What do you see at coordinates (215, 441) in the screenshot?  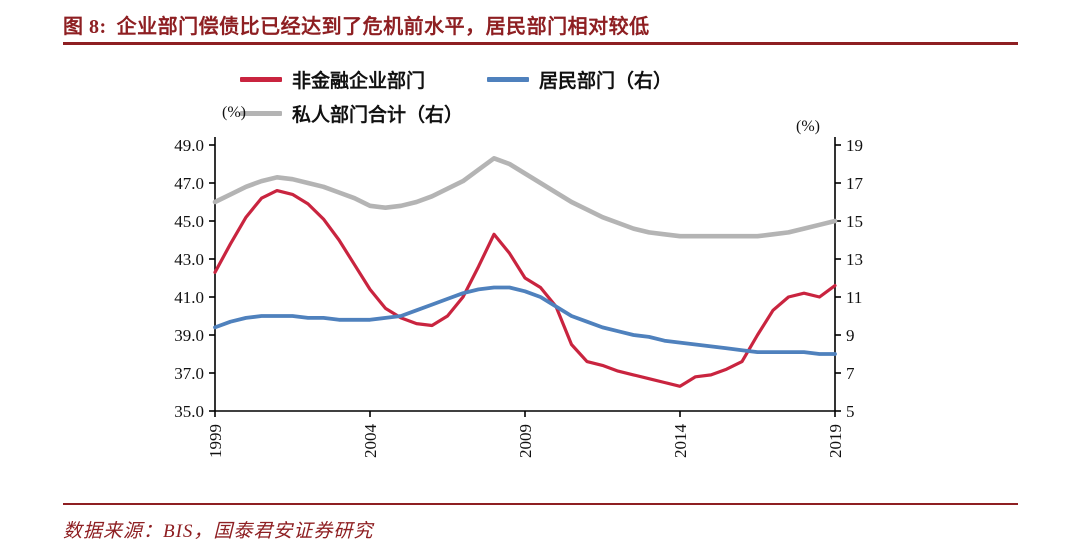 I see `x-tick-label: 1999` at bounding box center [215, 441].